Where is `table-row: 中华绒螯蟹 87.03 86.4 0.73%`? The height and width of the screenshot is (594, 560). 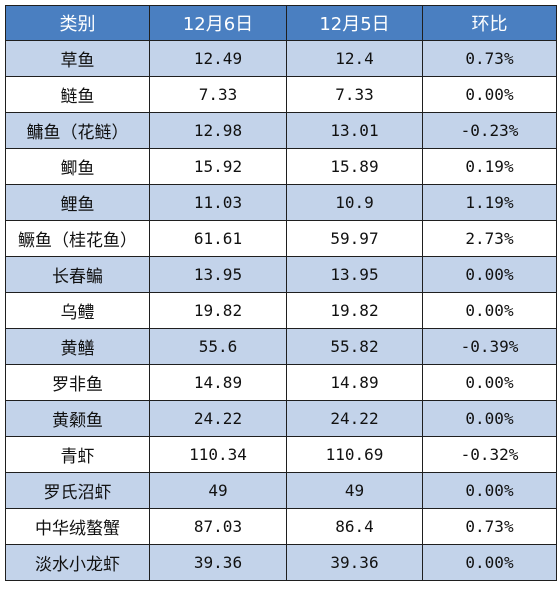 table-row: 中华绒螯蟹 87.03 86.4 0.73% is located at coordinates (281, 526).